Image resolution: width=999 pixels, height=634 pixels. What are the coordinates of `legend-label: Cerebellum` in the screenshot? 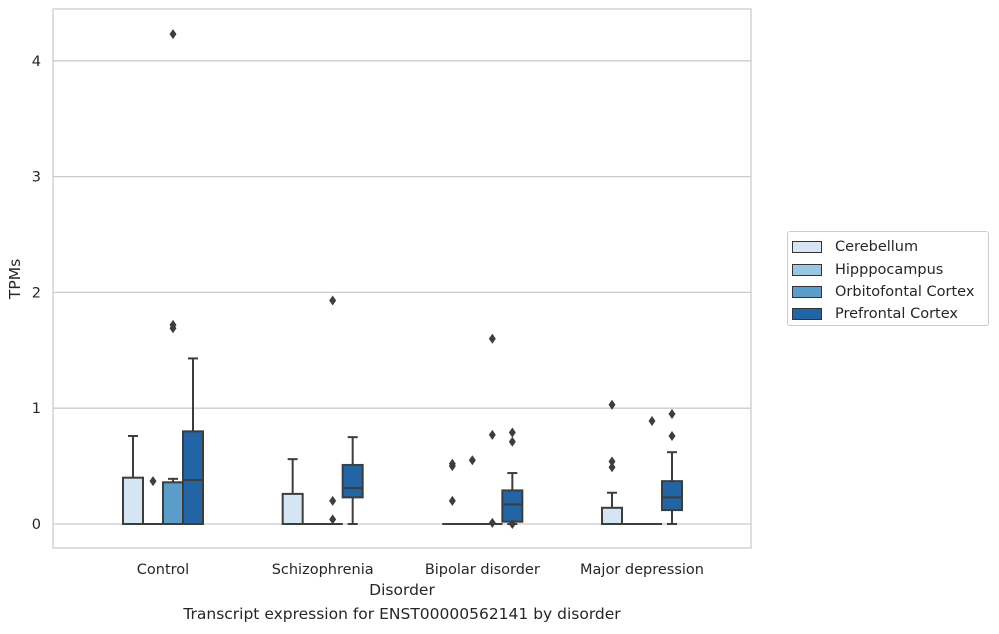 It's located at (877, 247).